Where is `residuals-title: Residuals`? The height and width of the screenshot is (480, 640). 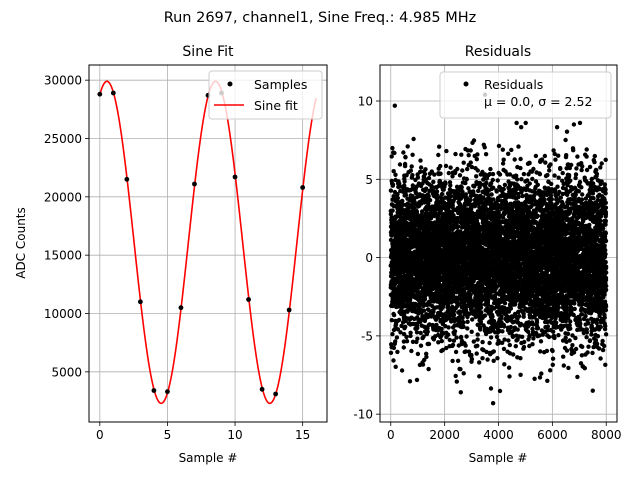 residuals-title: Residuals is located at coordinates (498, 52).